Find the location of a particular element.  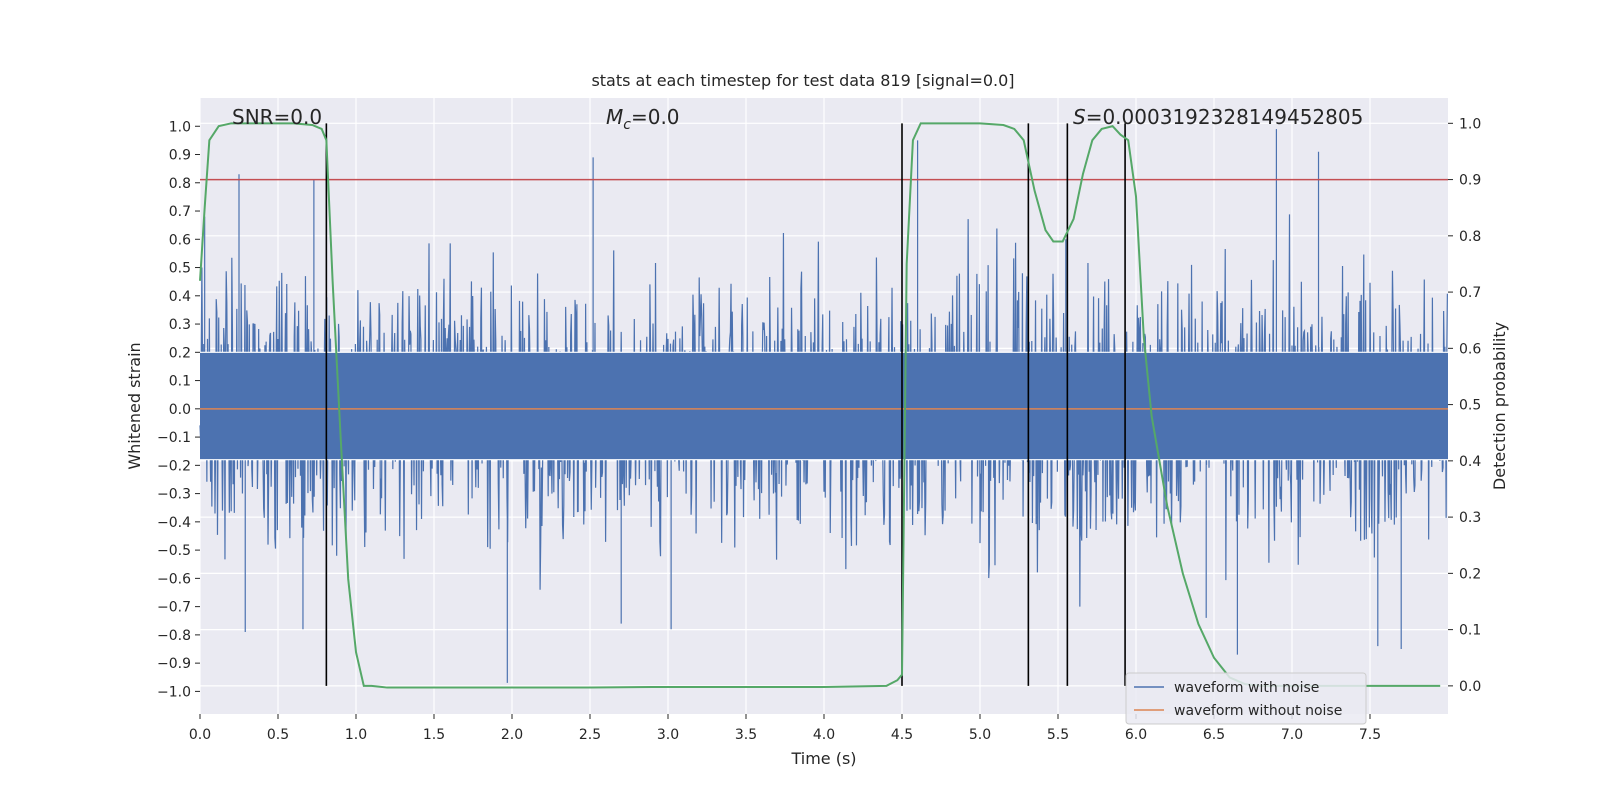

y-left-tick-label: −0.7 is located at coordinates (174, 608).